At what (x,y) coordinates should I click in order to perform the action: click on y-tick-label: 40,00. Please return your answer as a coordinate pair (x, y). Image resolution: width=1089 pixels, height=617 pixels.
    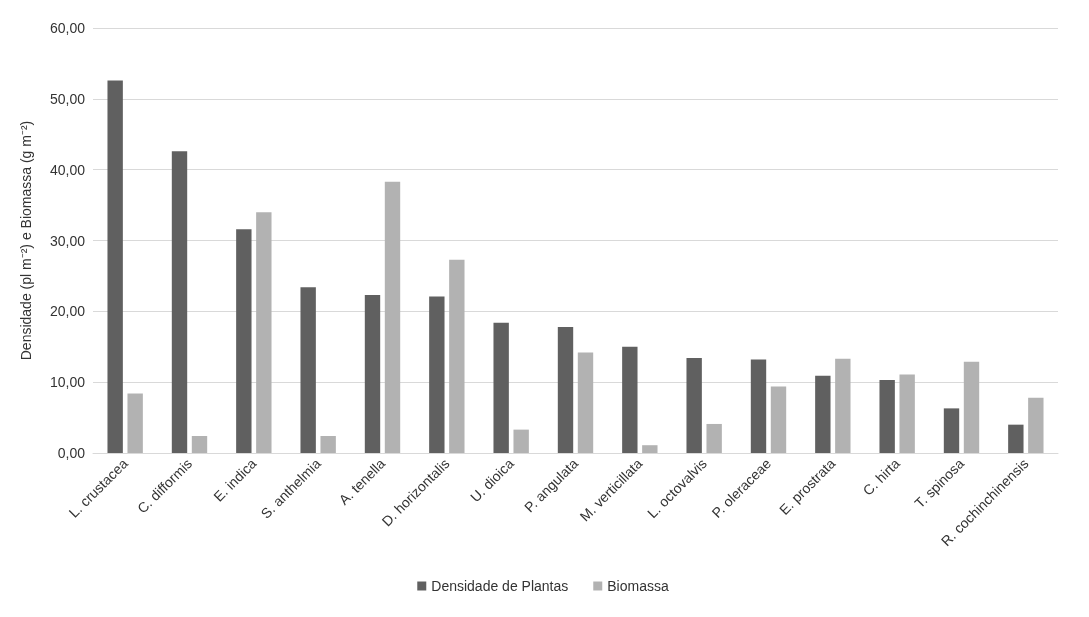
    Looking at the image, I should click on (67, 169).